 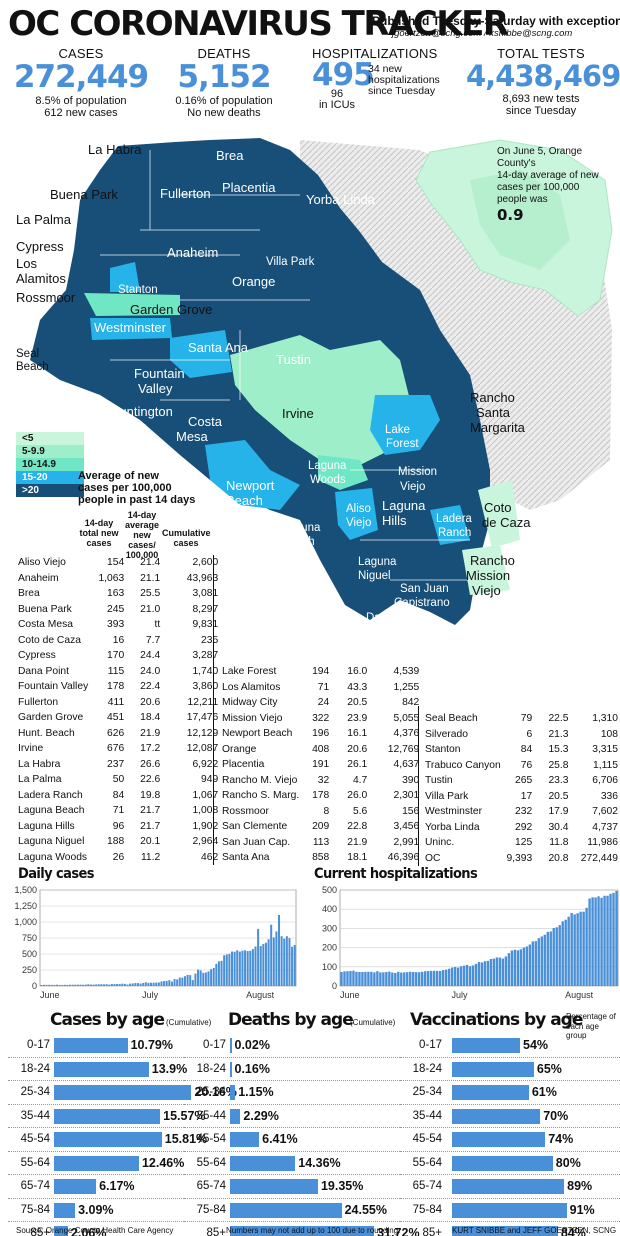 I want to click on town-rossmoor: Rossmoor, so click(x=46, y=297).